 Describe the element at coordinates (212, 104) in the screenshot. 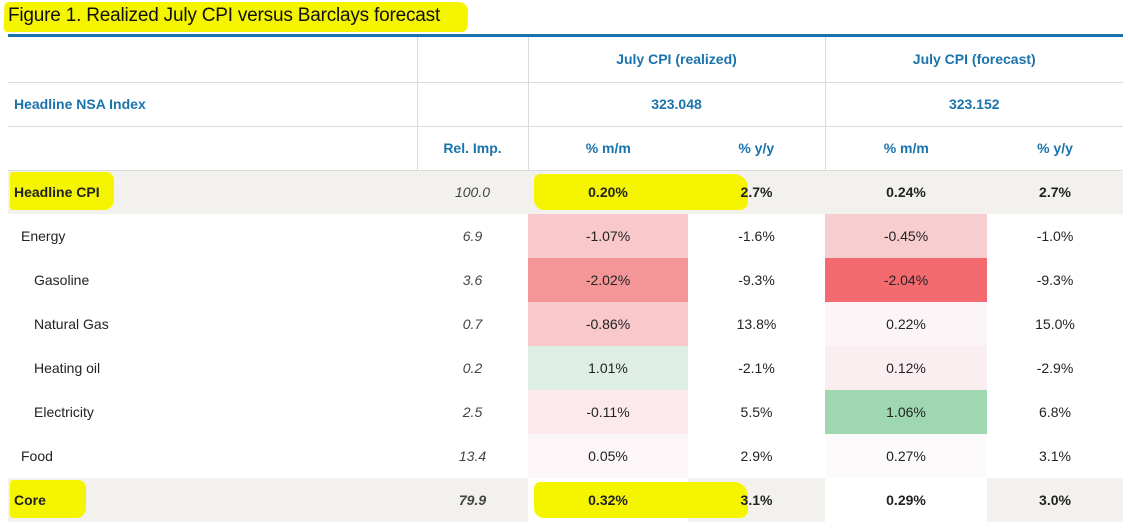

I see `nsa-label: Headline NSA Index` at that location.